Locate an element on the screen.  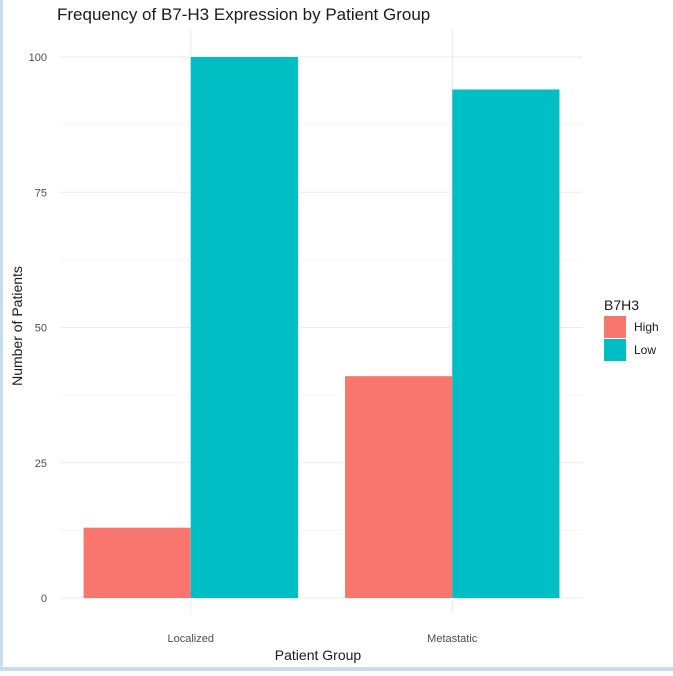
legend-label-low: Low is located at coordinates (645, 350).